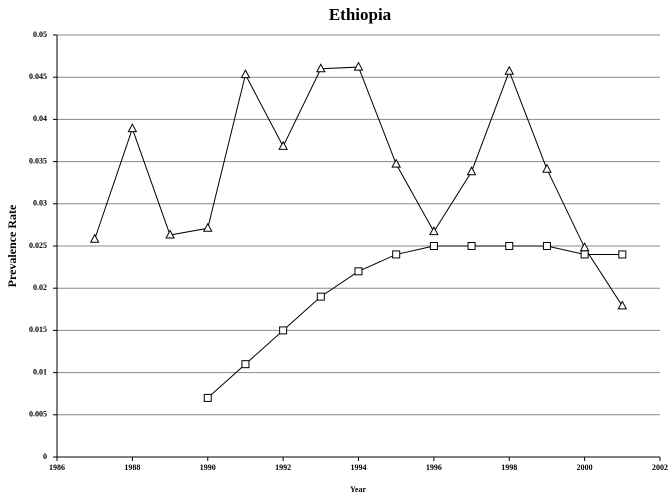  Describe the element at coordinates (358, 489) in the screenshot. I see `x-axis-title: Year` at that location.